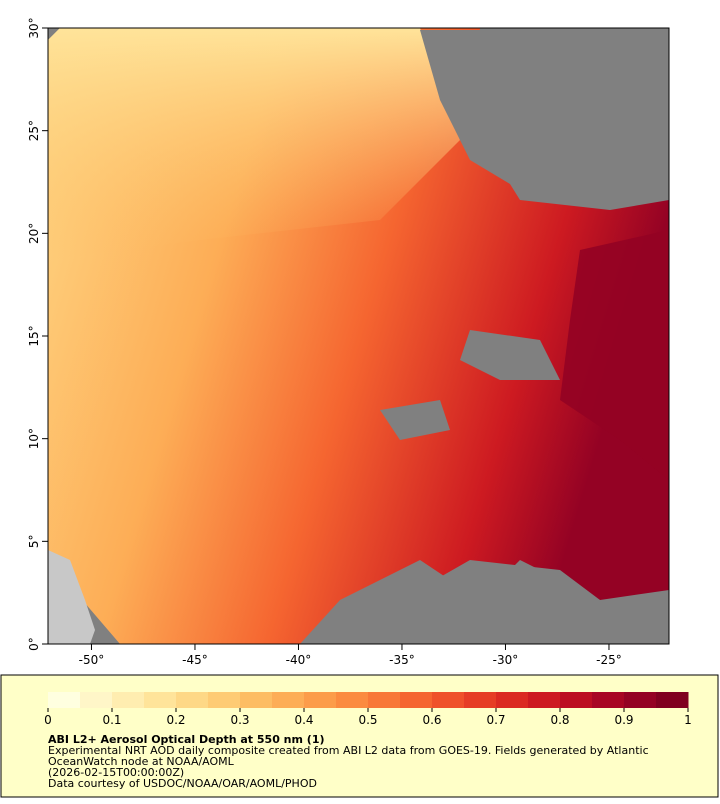 Image resolution: width=720 pixels, height=804 pixels. I want to click on colorbar-tick-label: 0.2, so click(175, 720).